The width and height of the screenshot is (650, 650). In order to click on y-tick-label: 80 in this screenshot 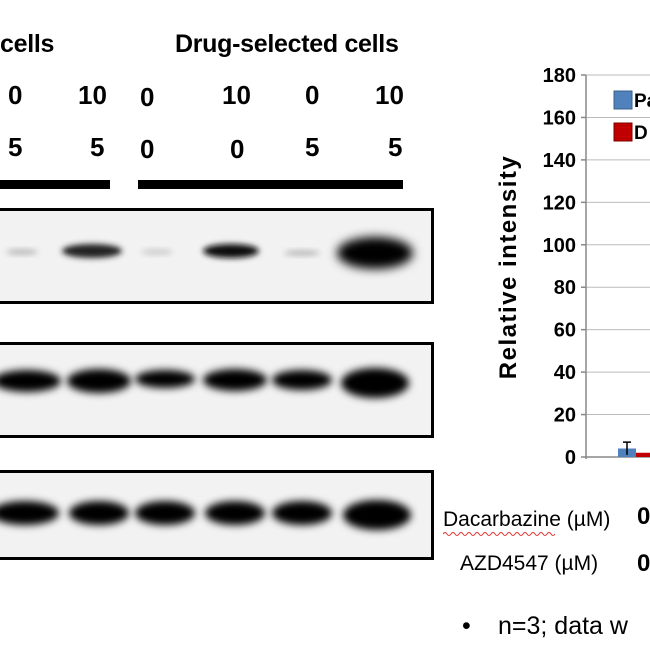, I will do `click(565, 288)`.